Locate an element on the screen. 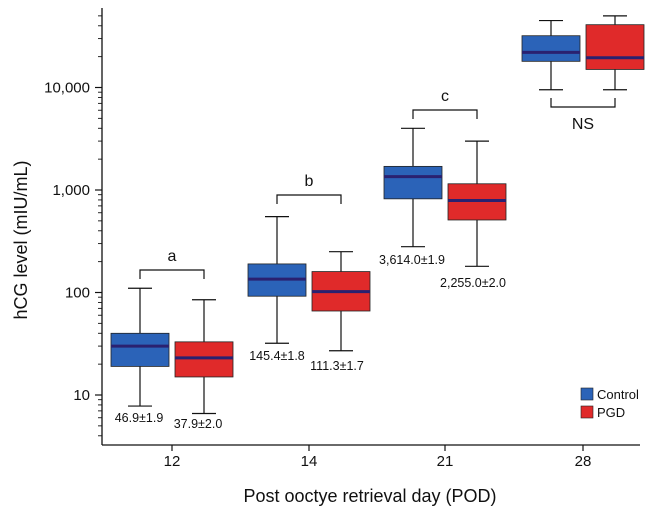 This screenshot has height=508, width=648. significance-bracket: NS is located at coordinates (583, 115).